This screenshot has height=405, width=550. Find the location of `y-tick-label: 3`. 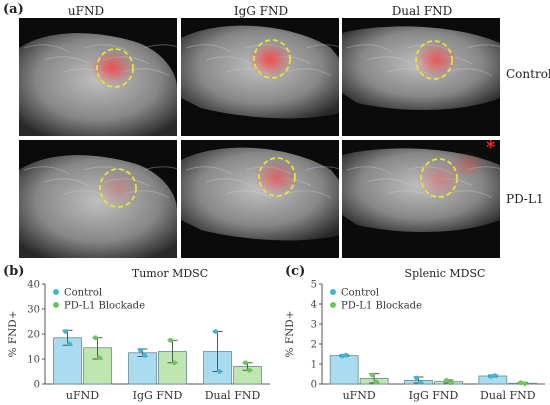

y-tick-label: 3 is located at coordinates (314, 325).